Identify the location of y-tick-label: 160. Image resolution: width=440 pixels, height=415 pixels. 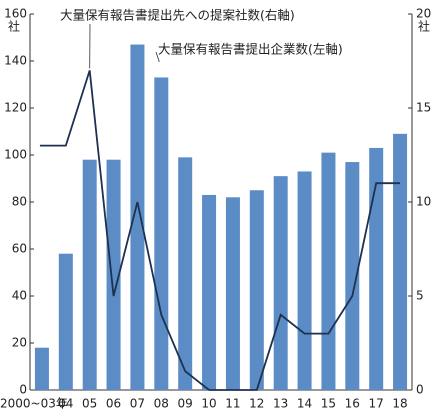
(15, 14).